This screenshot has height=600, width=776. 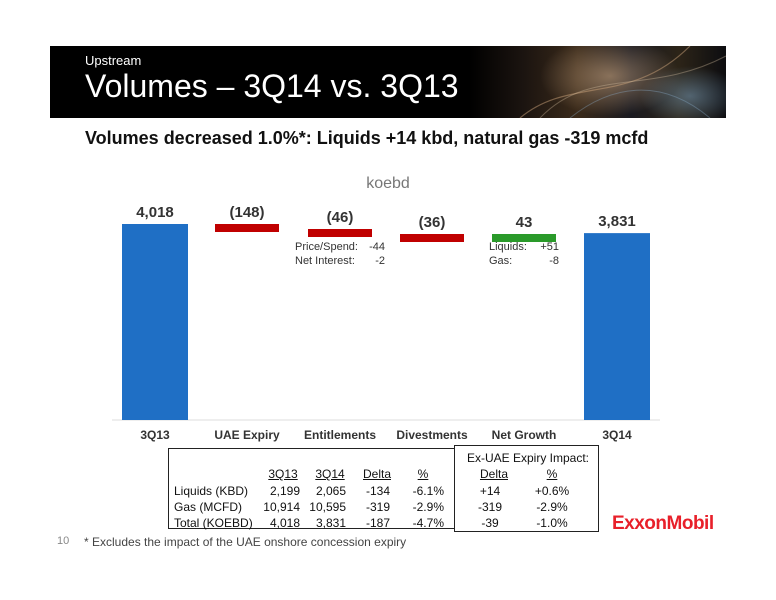 What do you see at coordinates (428, 491) in the screenshot?
I see `cell-pct: -6.1%` at bounding box center [428, 491].